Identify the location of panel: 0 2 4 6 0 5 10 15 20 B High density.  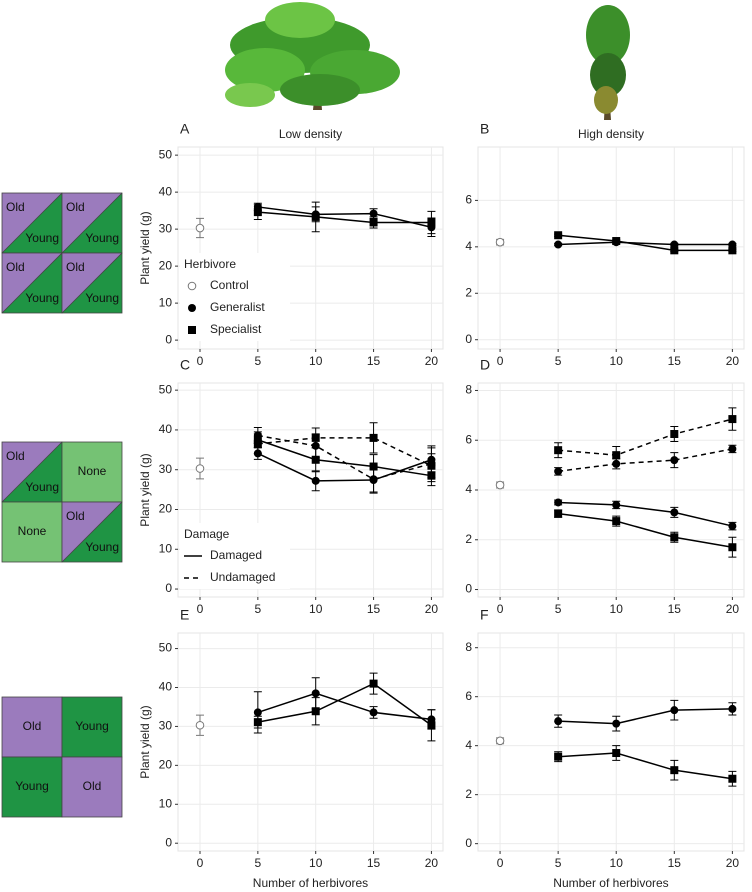
(605, 244).